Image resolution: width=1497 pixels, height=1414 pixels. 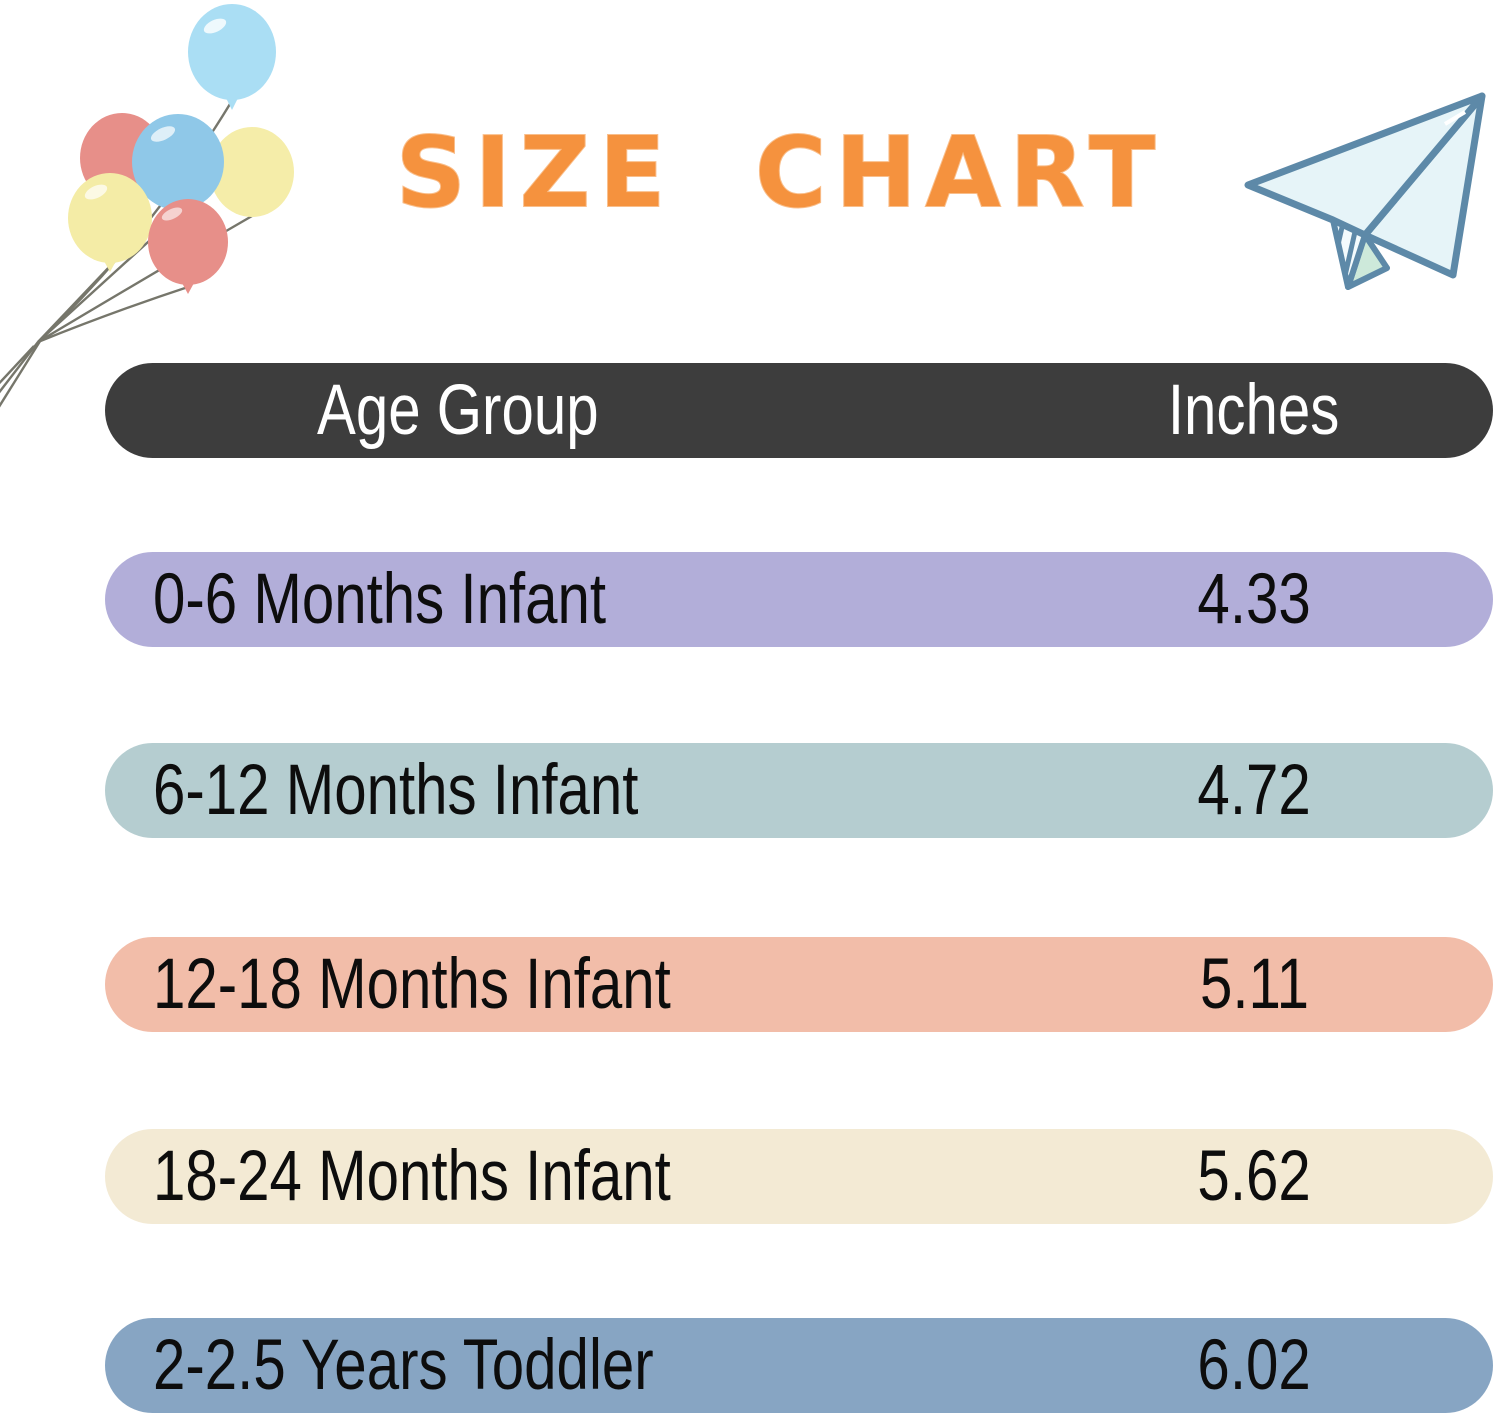 I want to click on table-row: 2-2.5 Years Toddler 6.02, so click(x=799, y=1365).